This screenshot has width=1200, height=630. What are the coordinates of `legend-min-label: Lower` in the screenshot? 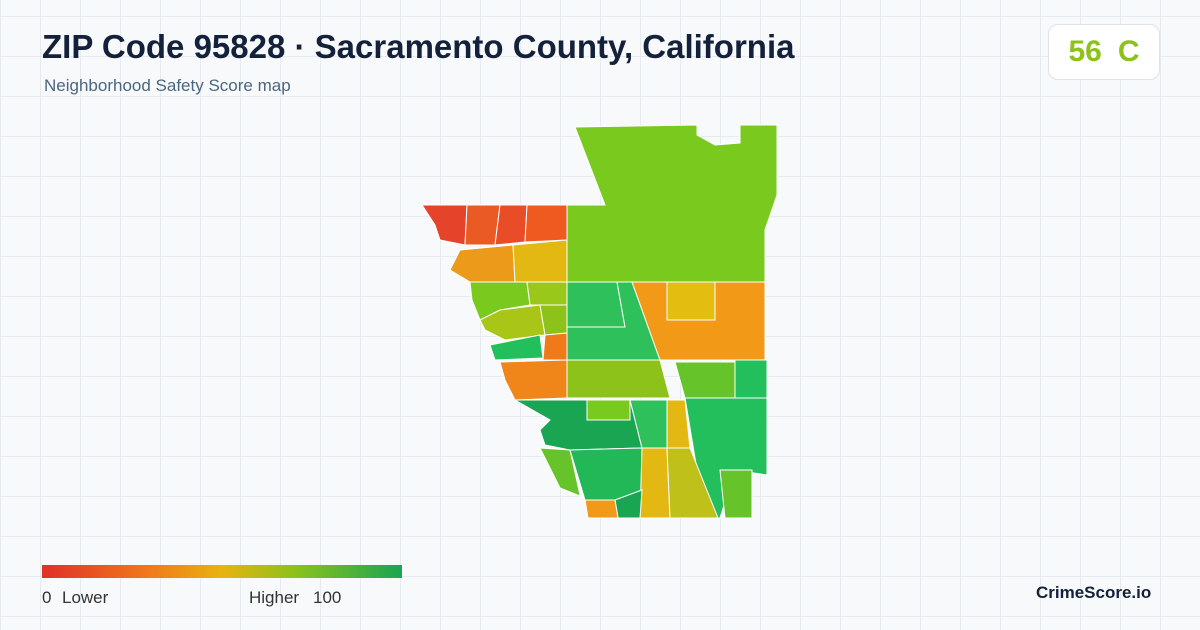 It's located at (85, 597).